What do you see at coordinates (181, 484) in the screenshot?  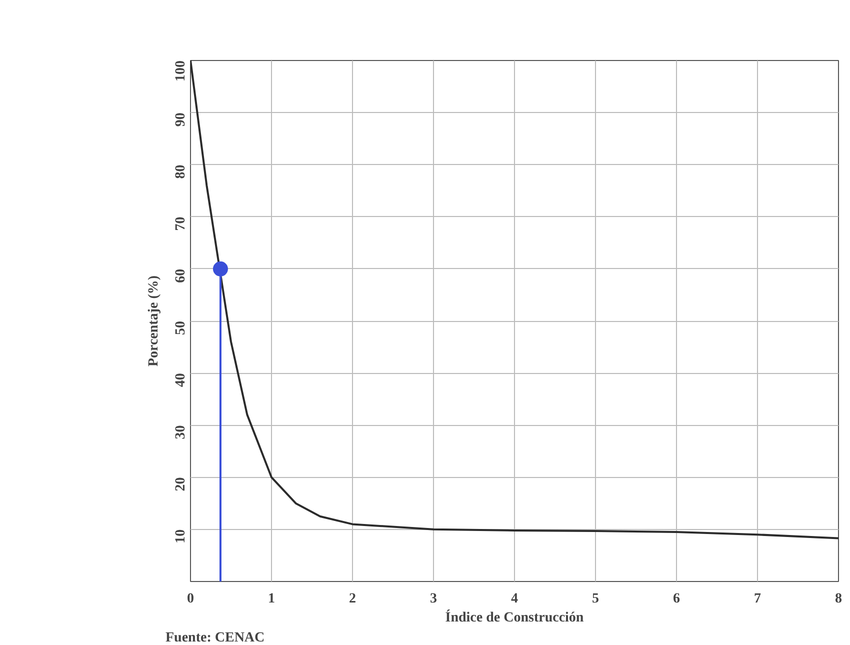 I see `y-tick-label: 20` at bounding box center [181, 484].